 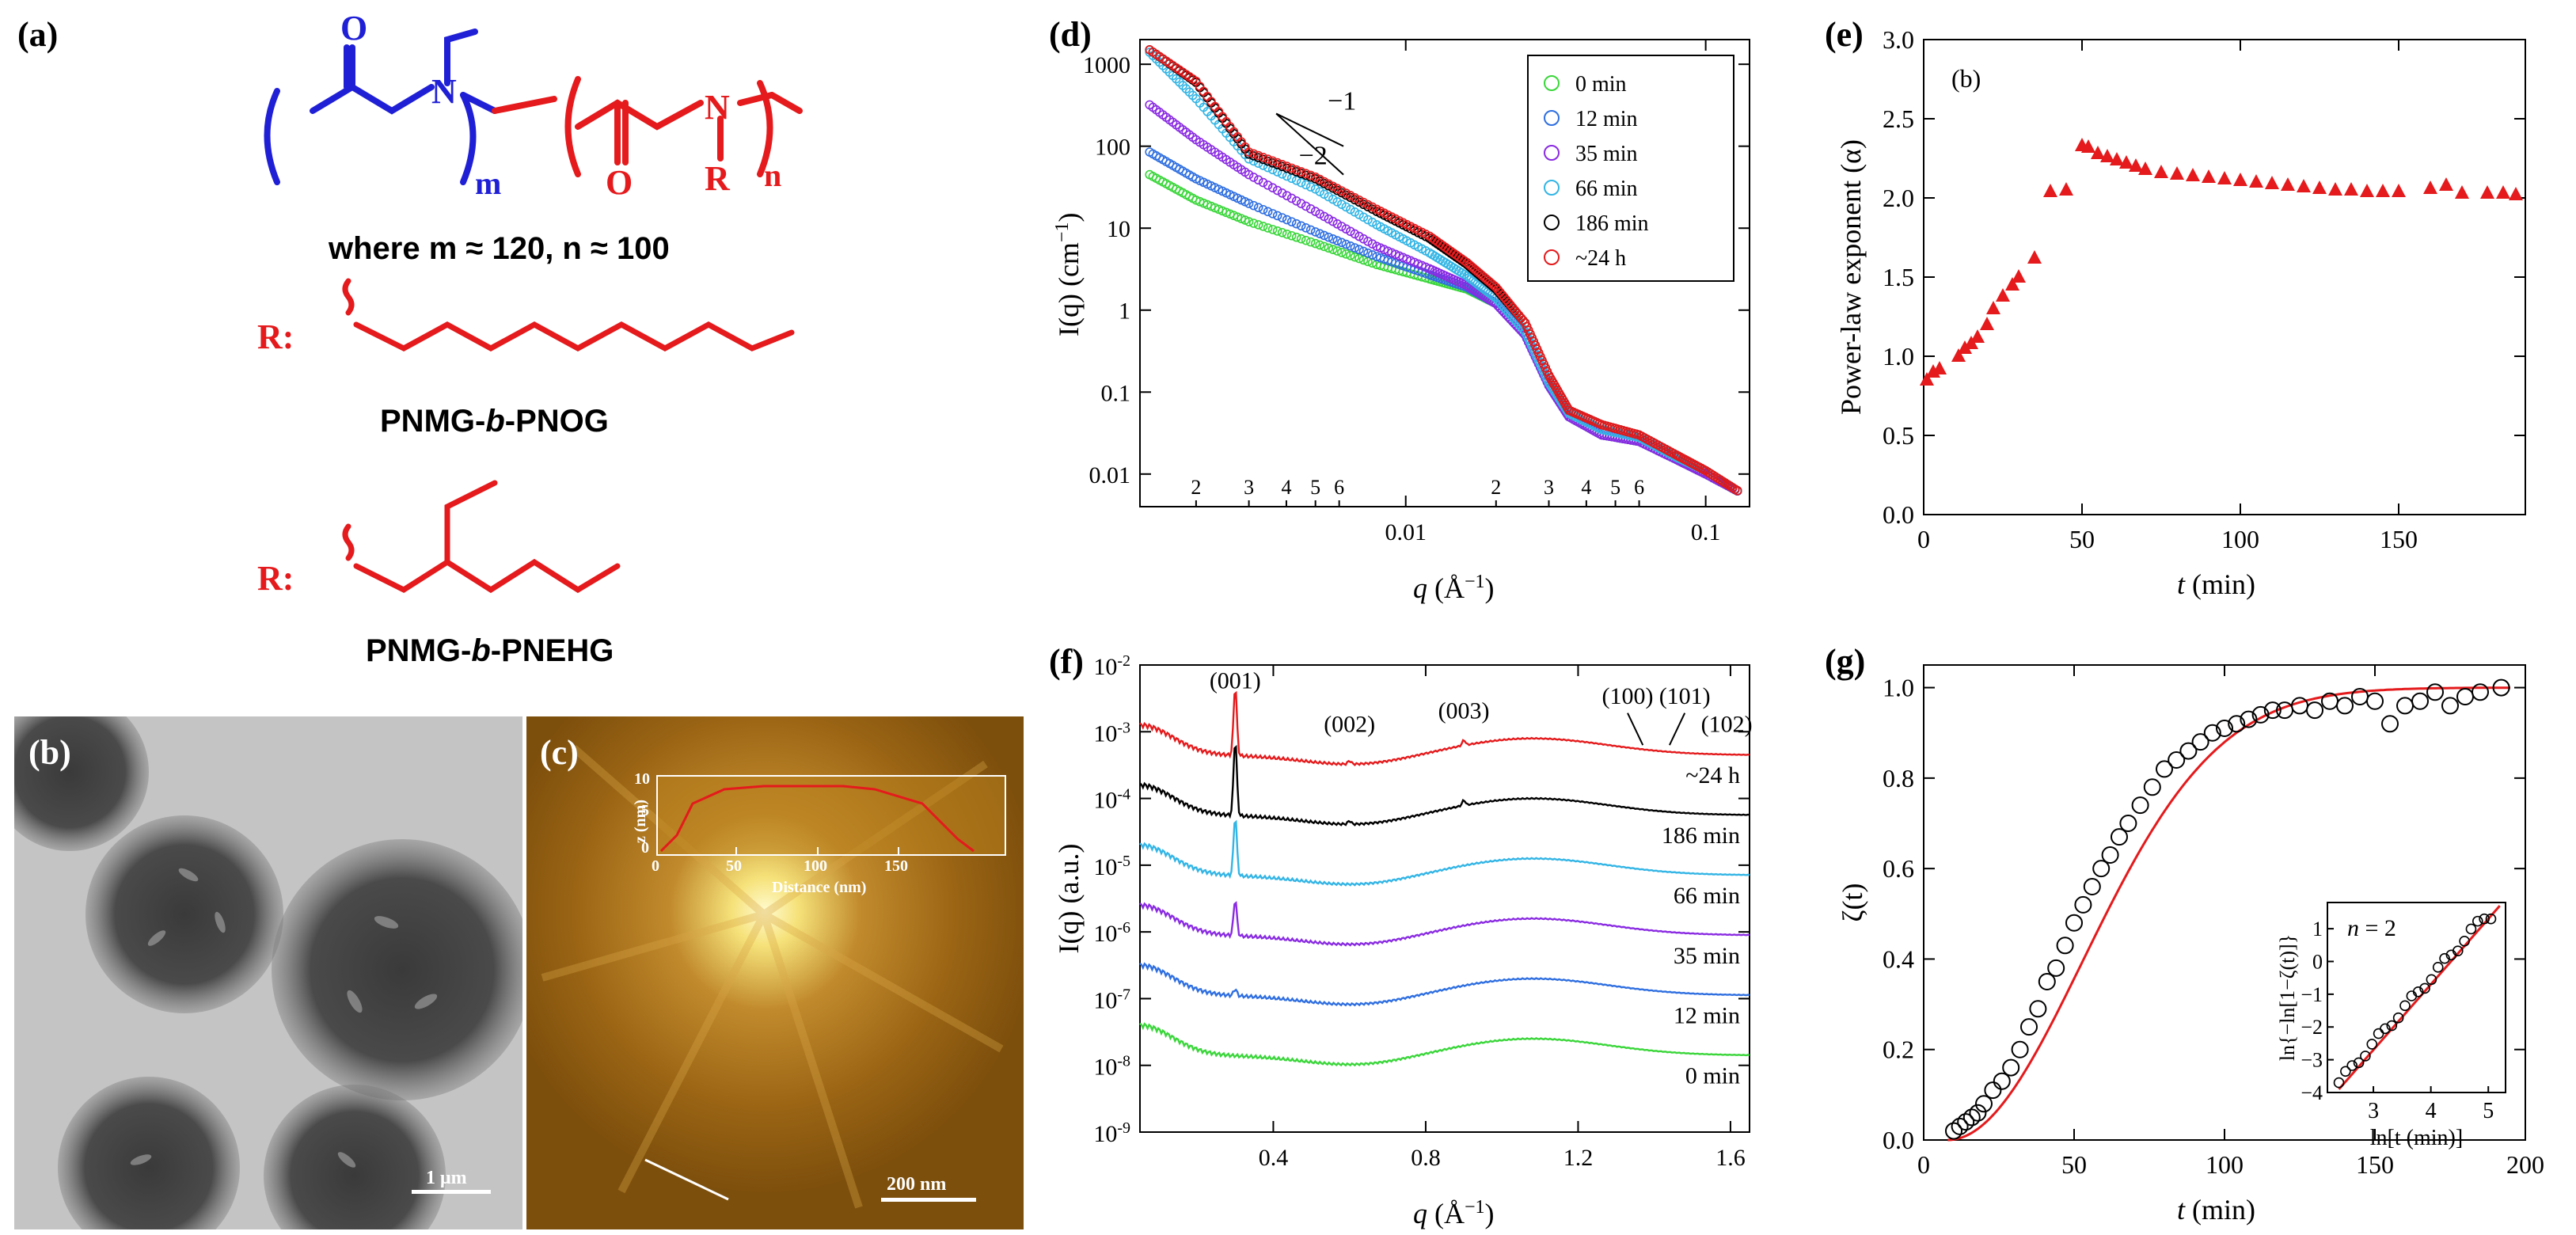 What do you see at coordinates (2375, 1164) in the screenshot?
I see `x-tick-label: 150` at bounding box center [2375, 1164].